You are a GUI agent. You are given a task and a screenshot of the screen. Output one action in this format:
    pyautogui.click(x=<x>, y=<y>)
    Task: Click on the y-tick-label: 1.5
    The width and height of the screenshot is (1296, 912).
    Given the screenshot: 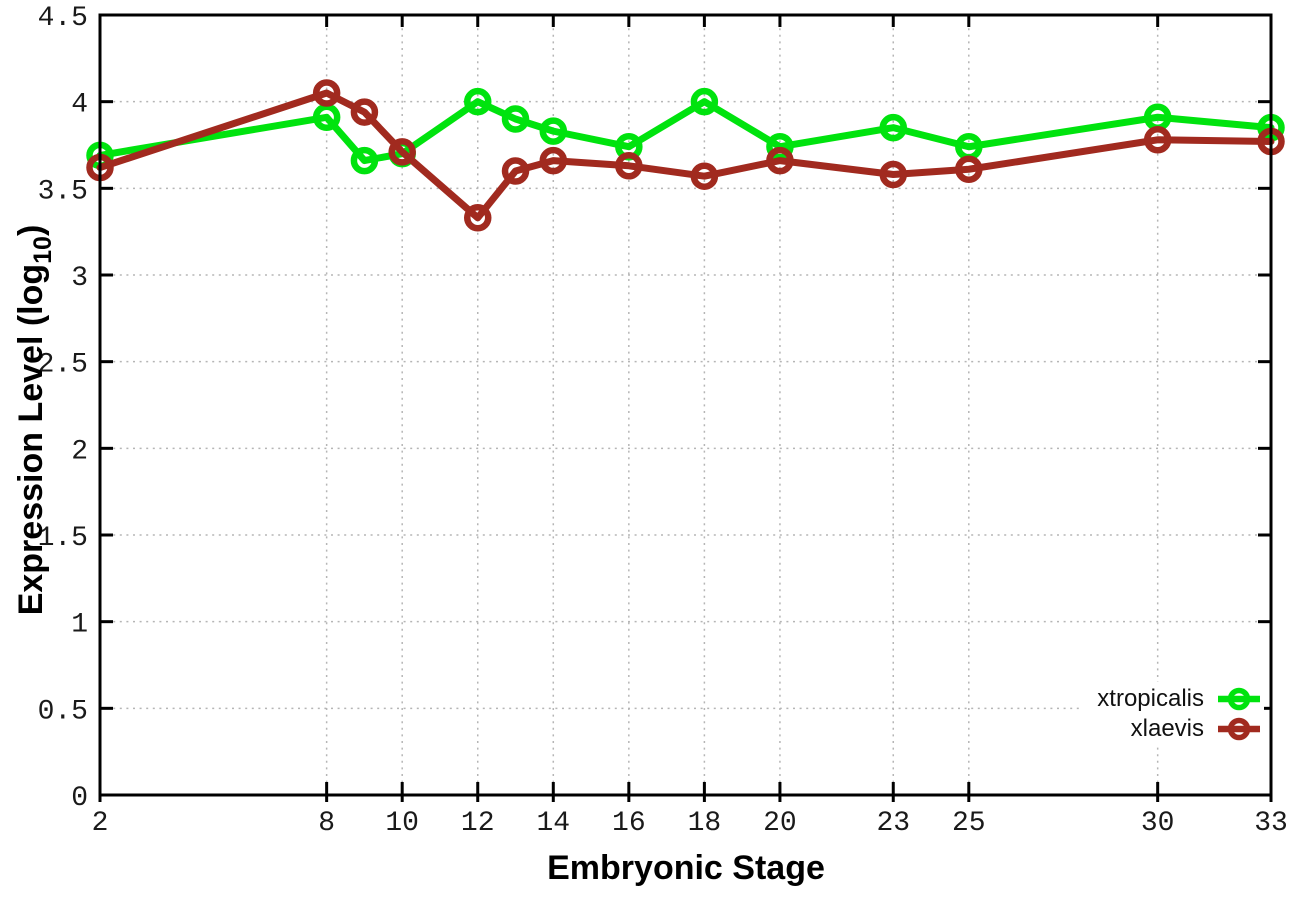 What is the action you would take?
    pyautogui.click(x=63, y=538)
    